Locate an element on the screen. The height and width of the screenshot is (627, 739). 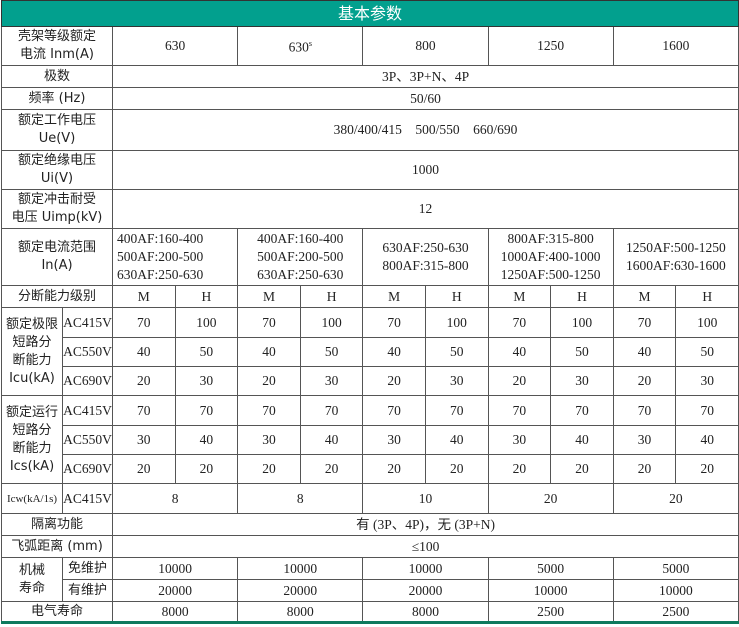
frame-label: 壳架等级额定 电流 Inm(A) is located at coordinates (57, 46).